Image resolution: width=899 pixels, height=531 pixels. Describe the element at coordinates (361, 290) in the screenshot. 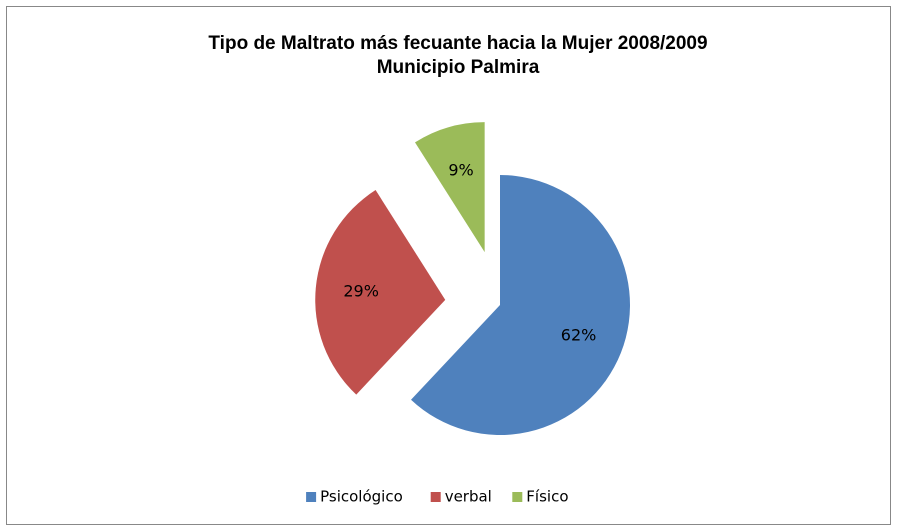

I see `data-label: 29%` at that location.